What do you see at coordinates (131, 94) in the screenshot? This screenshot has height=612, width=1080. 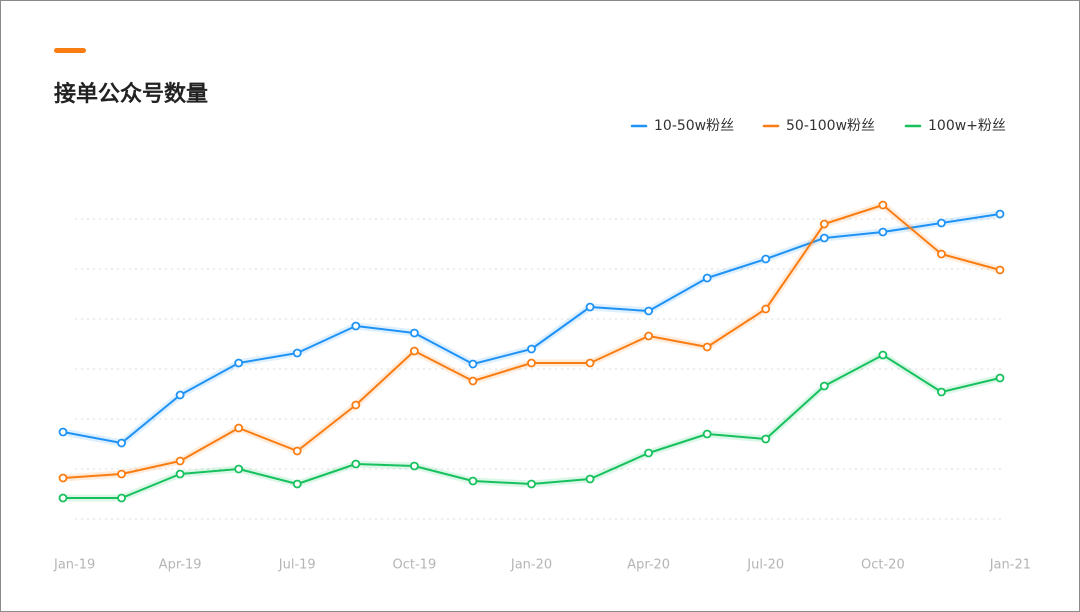 I see `chart-title: 接单公众号数量` at bounding box center [131, 94].